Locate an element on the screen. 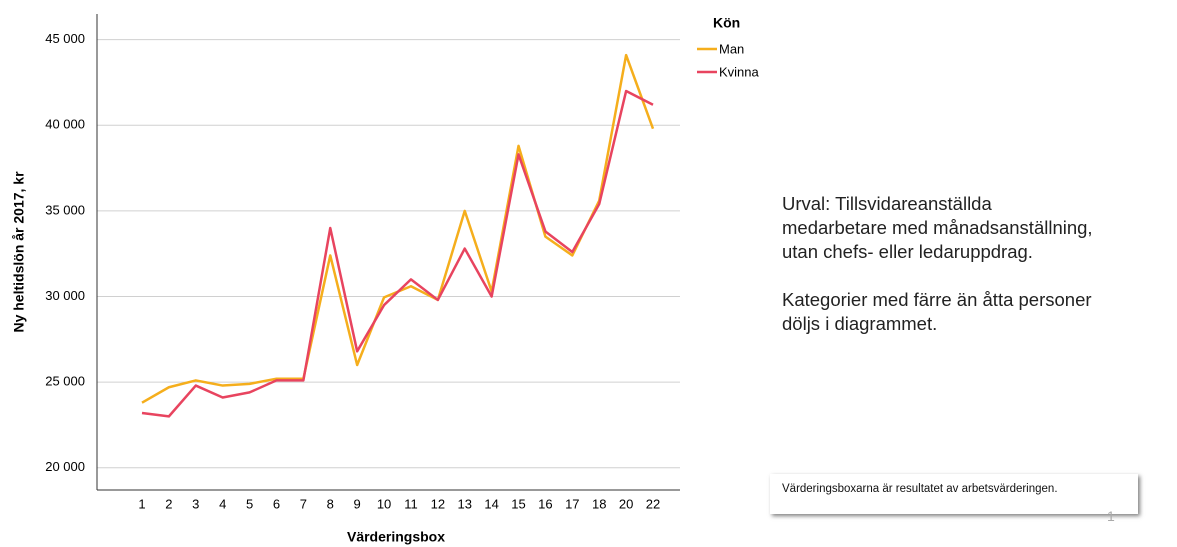 Image resolution: width=1177 pixels, height=547 pixels. legend-label: Man is located at coordinates (731, 48).